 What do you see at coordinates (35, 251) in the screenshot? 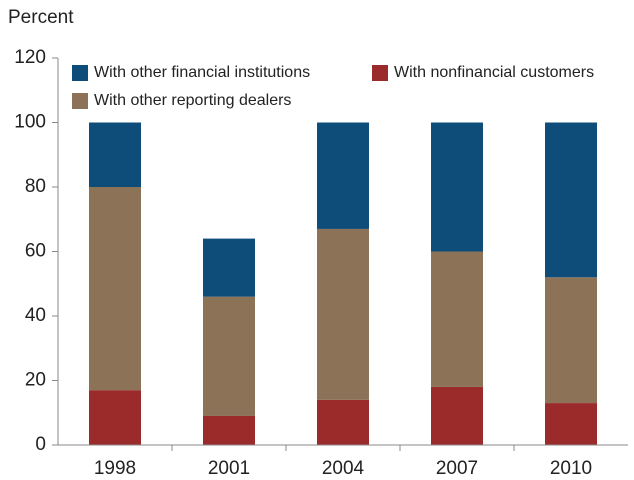
I see `y-tick-label: 60` at bounding box center [35, 251].